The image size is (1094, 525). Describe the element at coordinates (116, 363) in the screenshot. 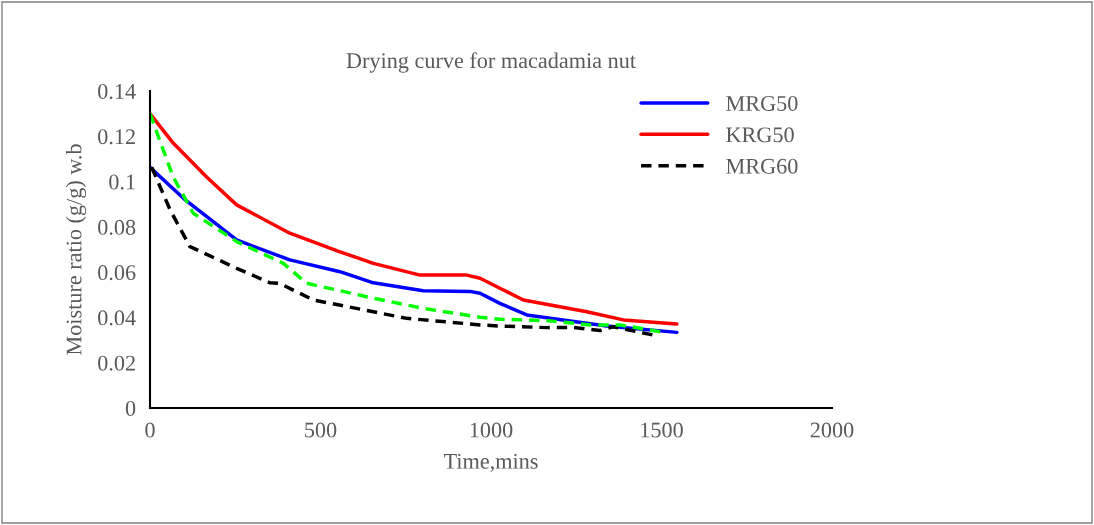

I see `y-tick-label: 0.02` at that location.